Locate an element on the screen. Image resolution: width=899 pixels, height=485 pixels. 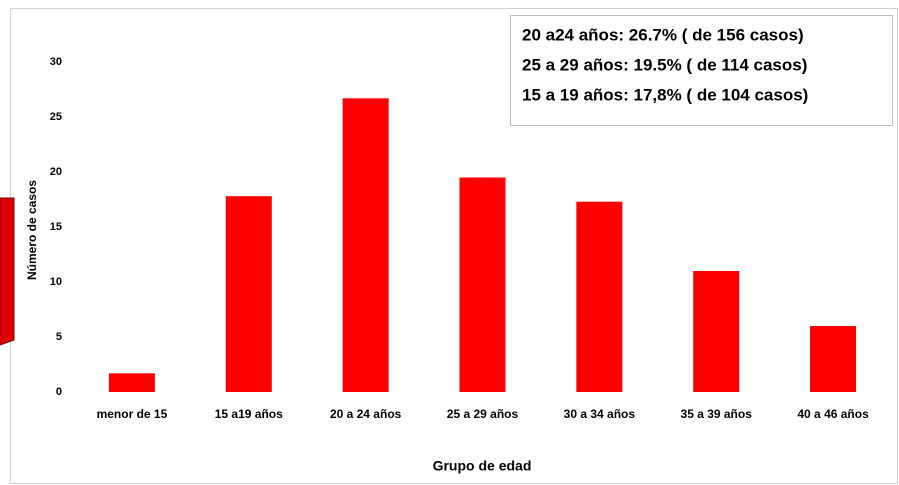
y-tick-label: 20 is located at coordinates (56, 172).